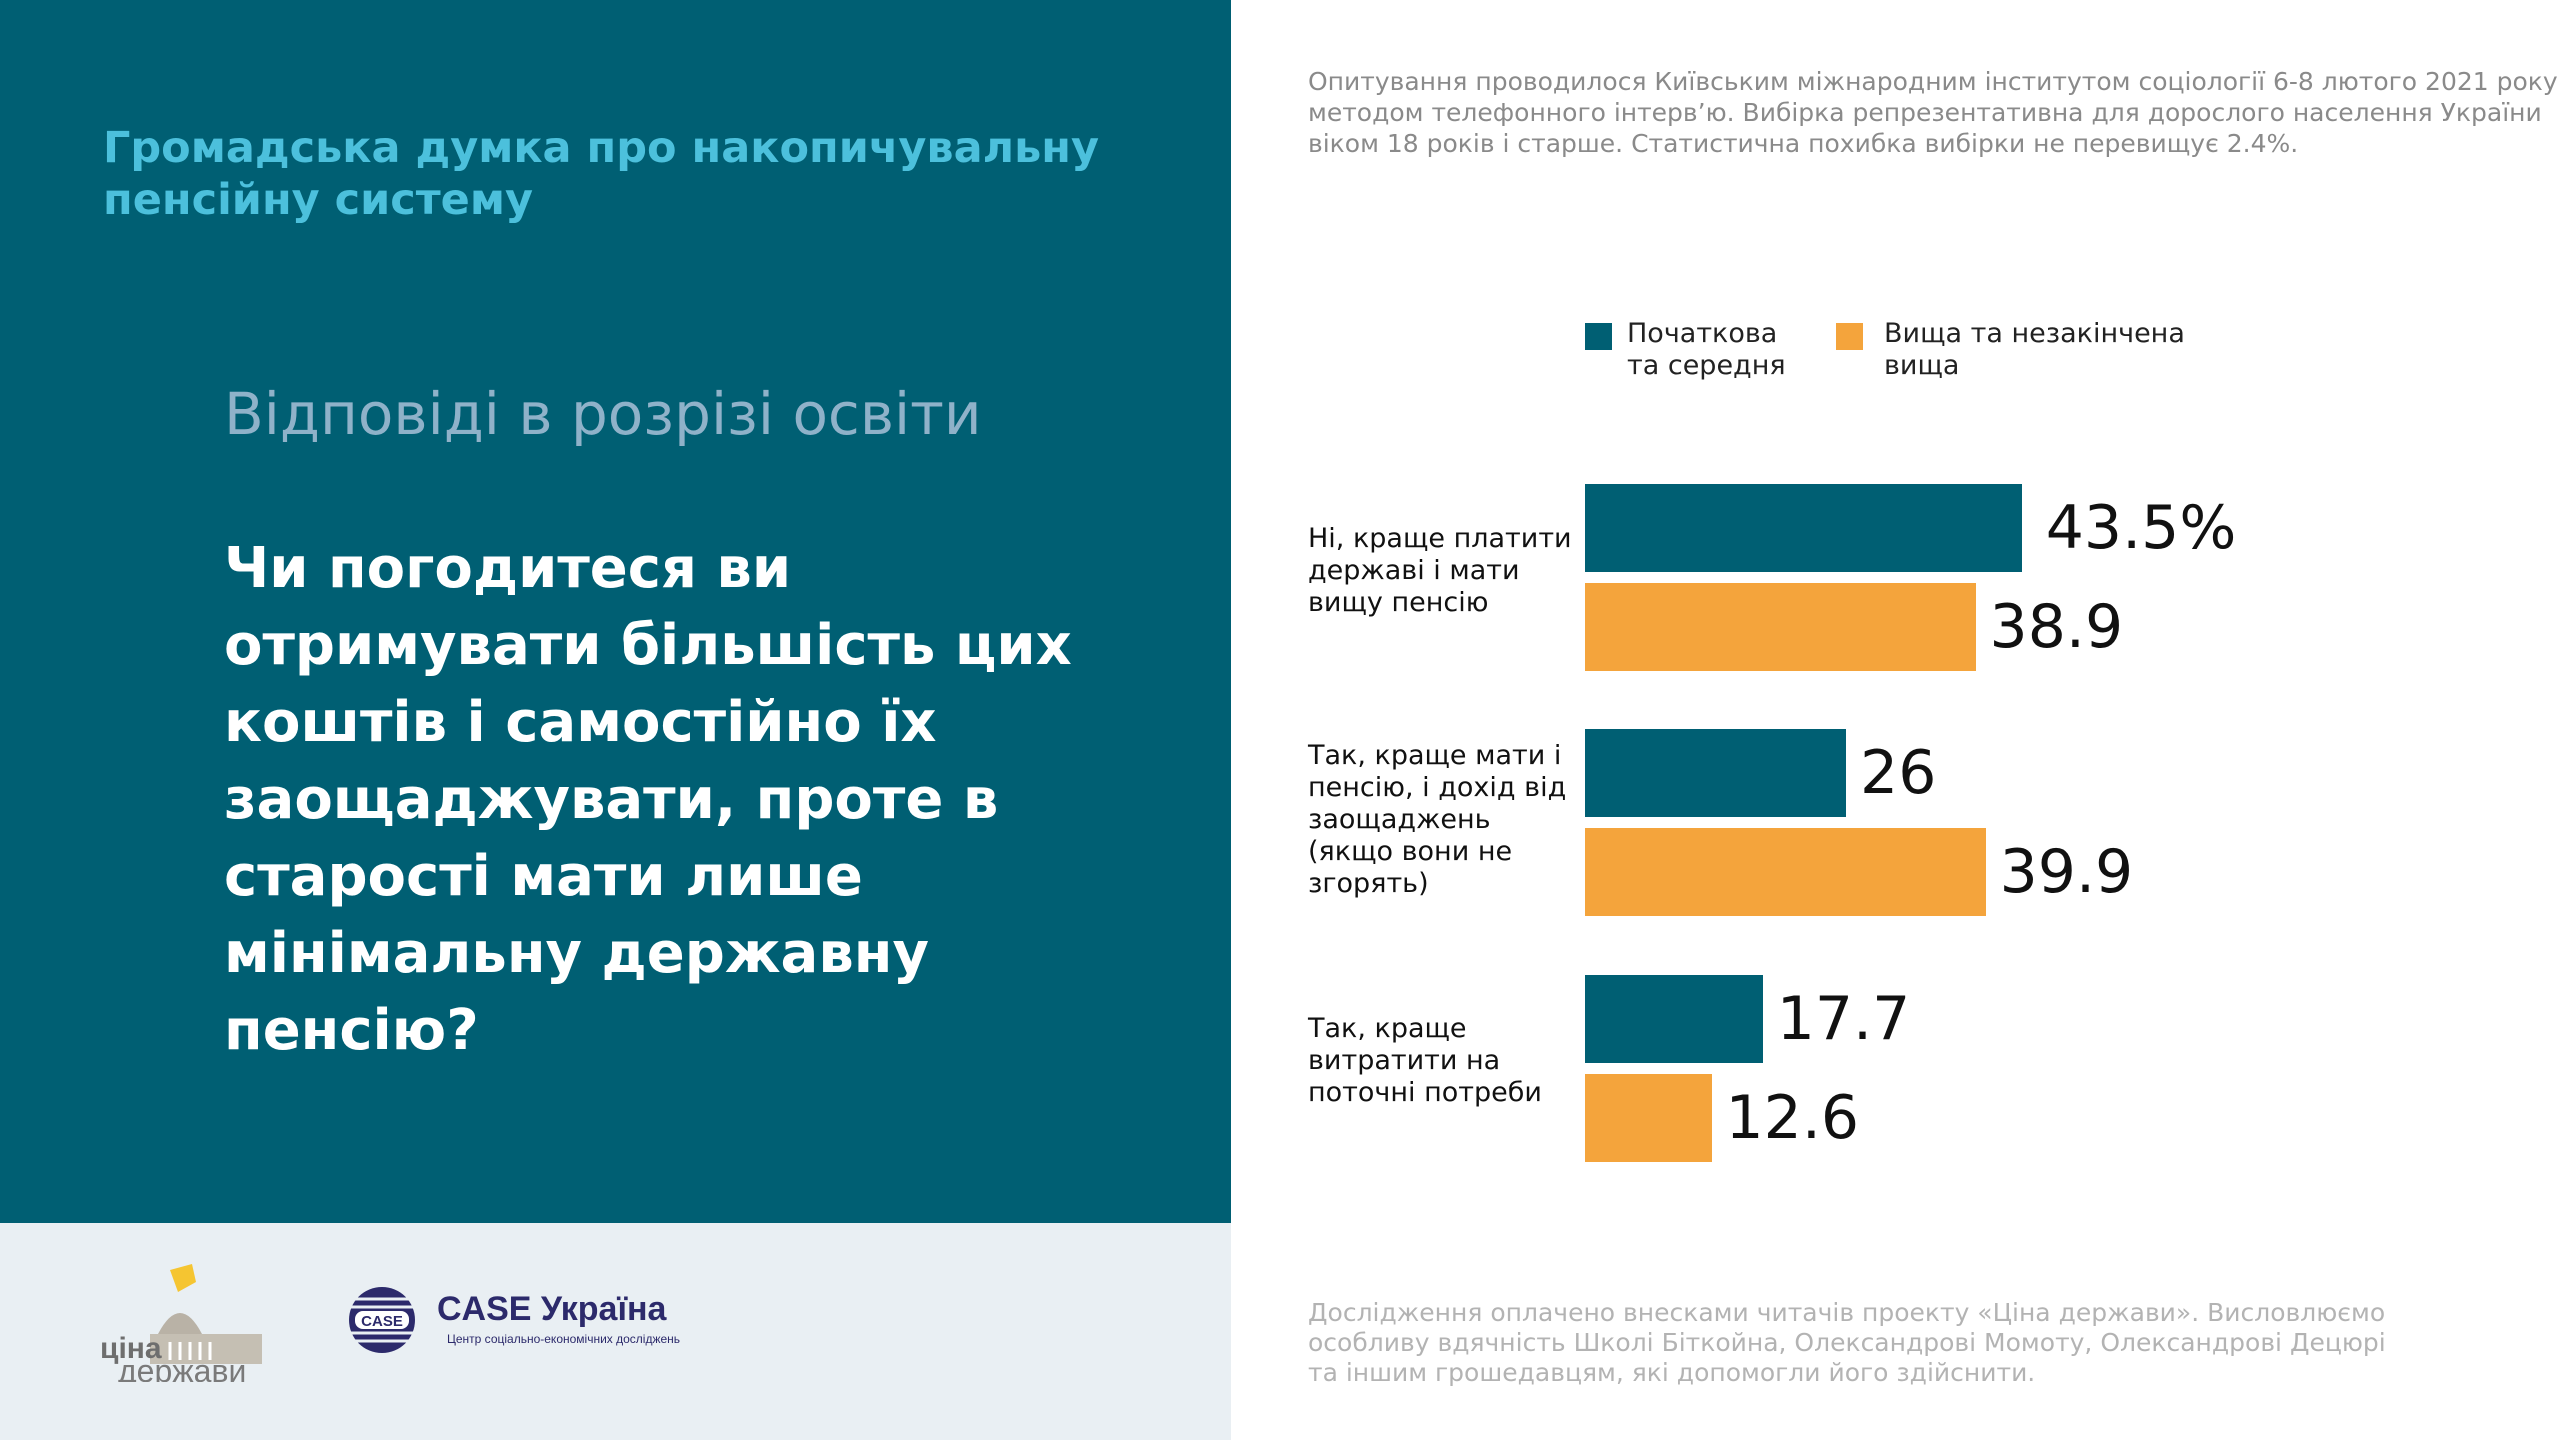  Describe the element at coordinates (382, 1321) in the screenshot. I see `logo2-badge: CASE` at that location.